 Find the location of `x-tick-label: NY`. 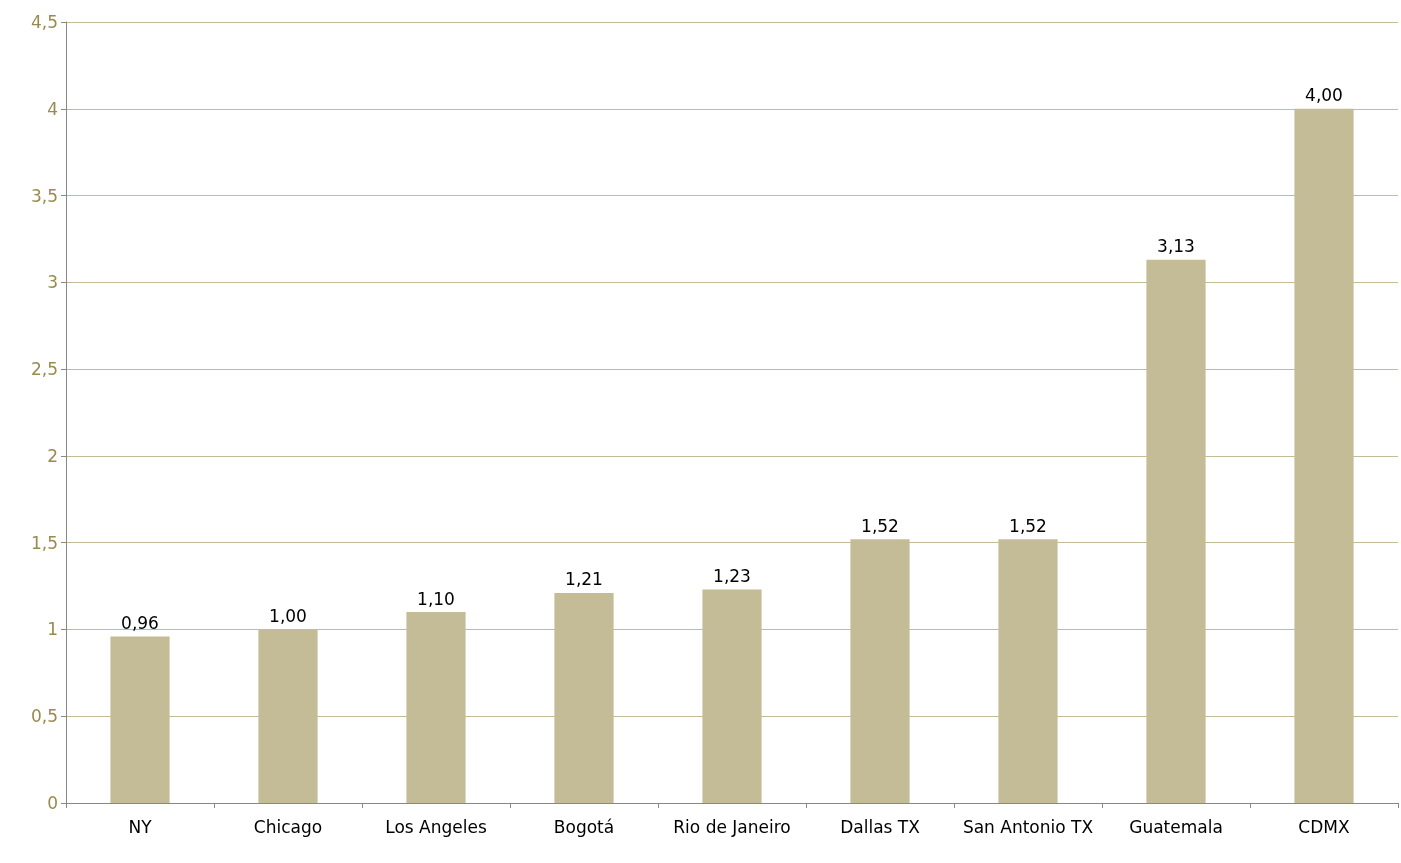

x-tick-label: NY is located at coordinates (140, 827).